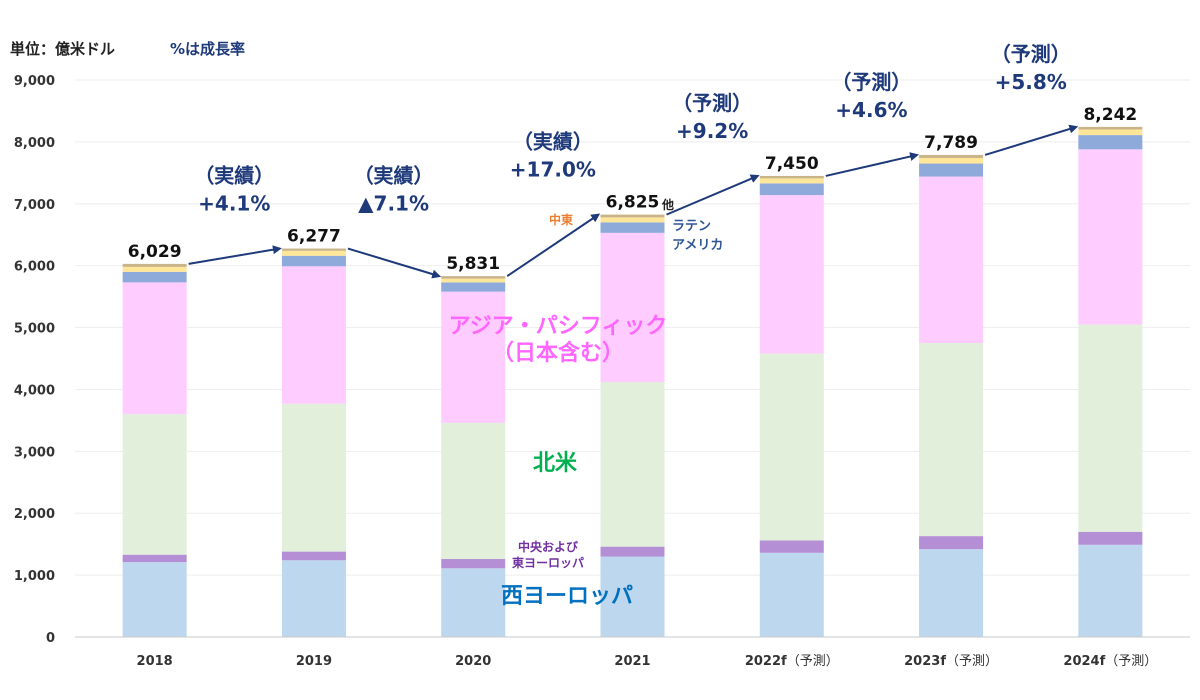 Image resolution: width=1200 pixels, height=700 pixels. What do you see at coordinates (234, 204) in the screenshot?
I see `growth-label-value: +4.1%` at bounding box center [234, 204].